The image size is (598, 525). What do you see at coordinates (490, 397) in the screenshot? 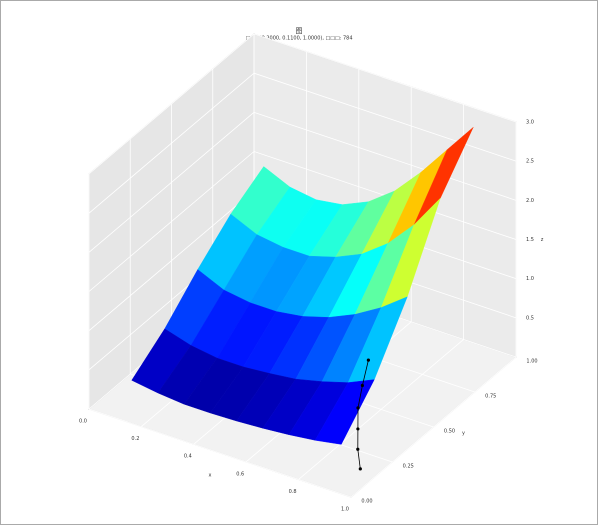
I see `y-tick-label: 0.75` at bounding box center [490, 397].